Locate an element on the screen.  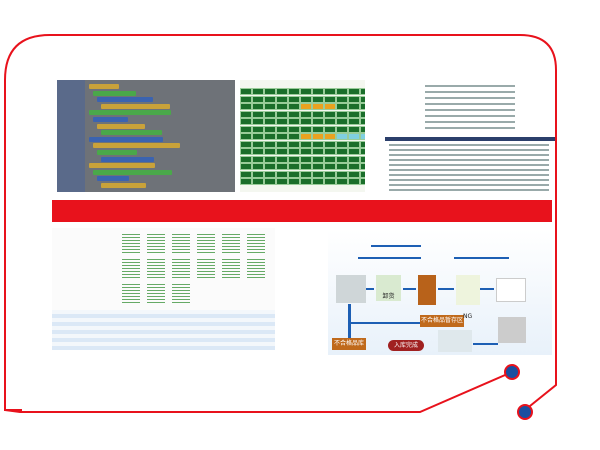
ng-label: NG is located at coordinates (468, 316).